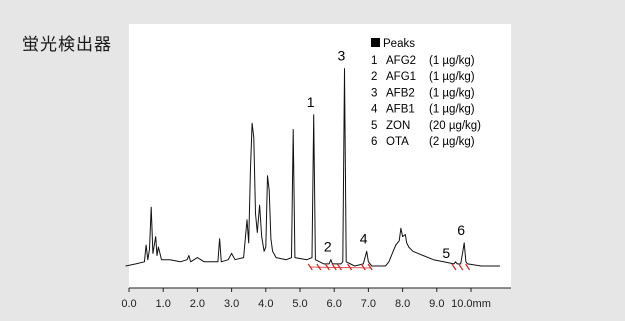 The width and height of the screenshot is (625, 321). I want to click on peak-label: 6, so click(461, 230).